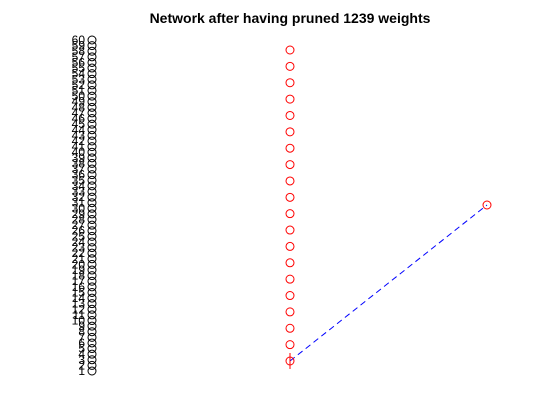 The image size is (560, 420). I want to click on input-label-6: 6, so click(81, 343).